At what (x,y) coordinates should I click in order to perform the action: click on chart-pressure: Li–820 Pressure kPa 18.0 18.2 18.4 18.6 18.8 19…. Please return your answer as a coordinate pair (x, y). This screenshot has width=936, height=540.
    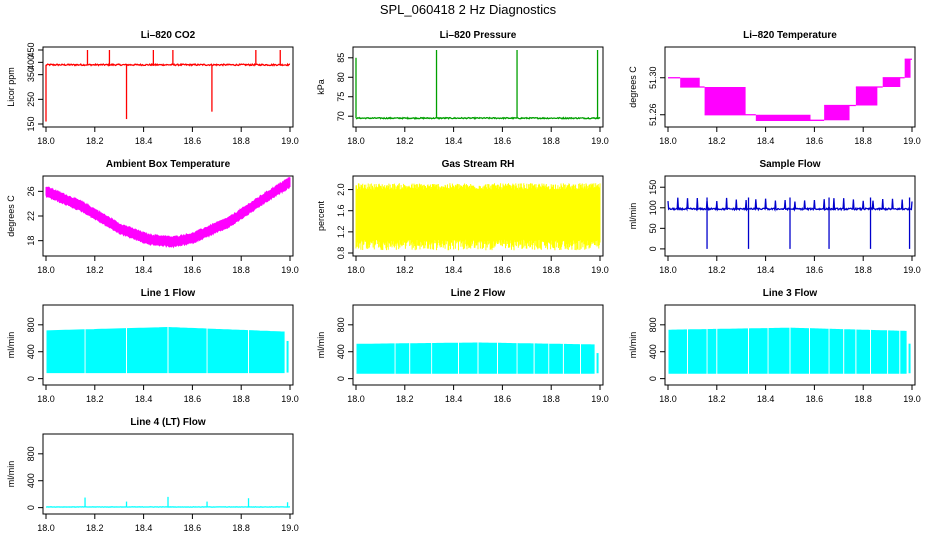
    Looking at the image, I should click on (462, 88).